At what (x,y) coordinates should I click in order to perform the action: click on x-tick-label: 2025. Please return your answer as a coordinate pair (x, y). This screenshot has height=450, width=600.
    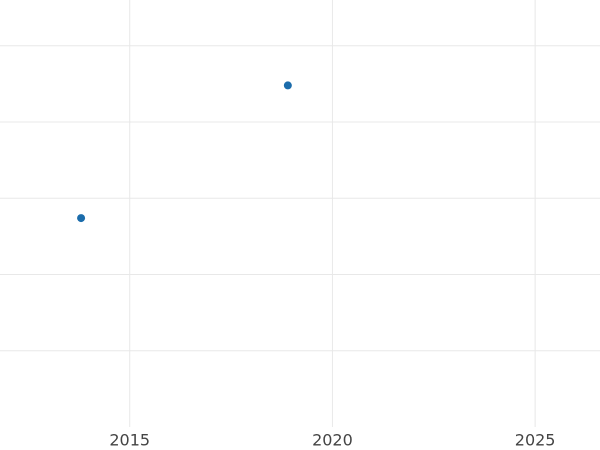
    Looking at the image, I should click on (535, 440).